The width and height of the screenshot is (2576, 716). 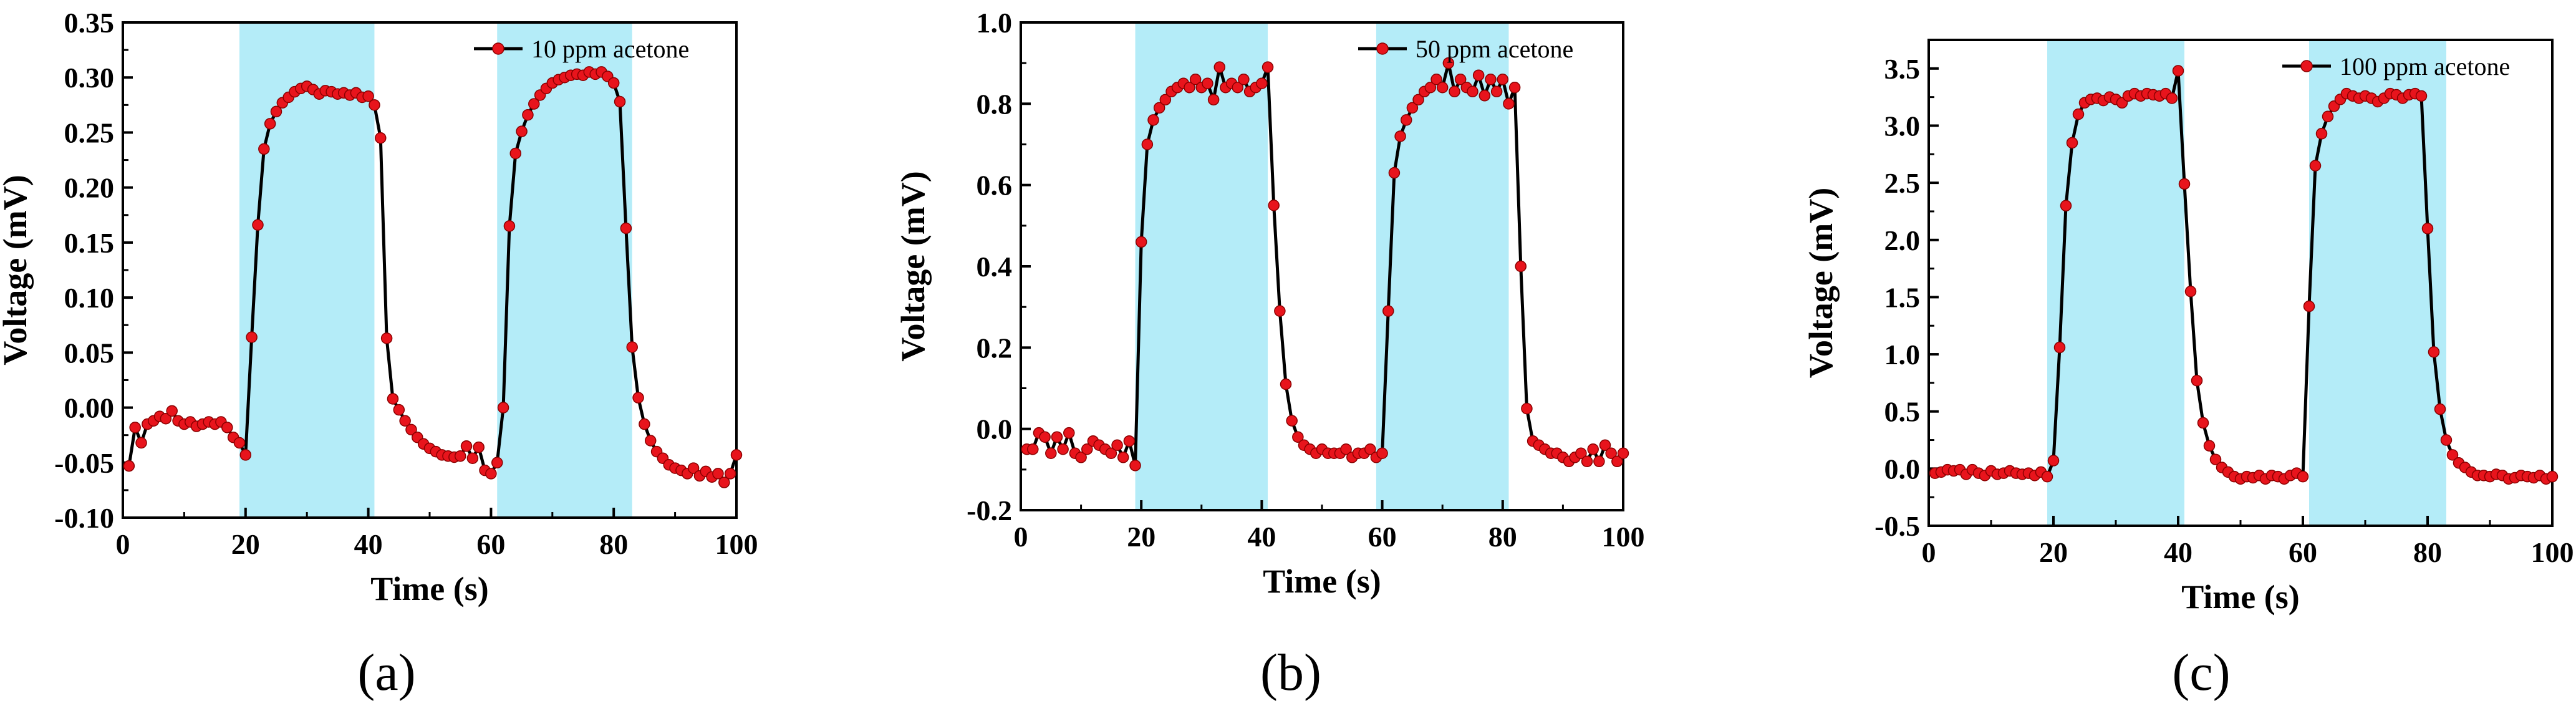 What do you see at coordinates (89, 243) in the screenshot?
I see `y-tick-label: 0.15` at bounding box center [89, 243].